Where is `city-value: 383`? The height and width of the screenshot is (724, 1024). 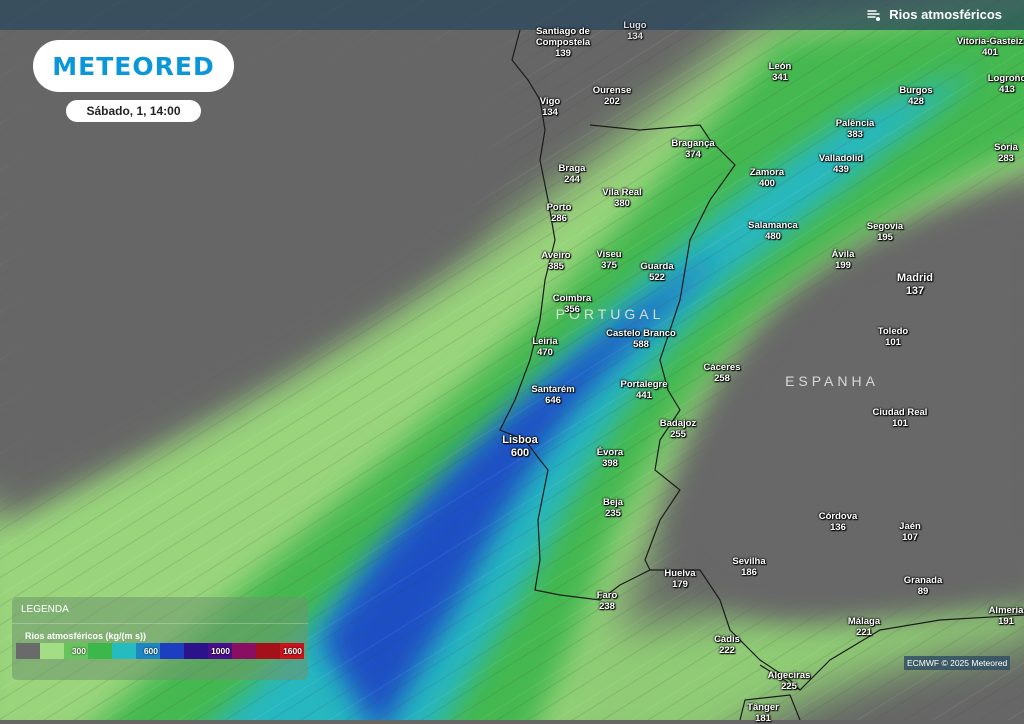
city-value: 383 is located at coordinates (855, 134).